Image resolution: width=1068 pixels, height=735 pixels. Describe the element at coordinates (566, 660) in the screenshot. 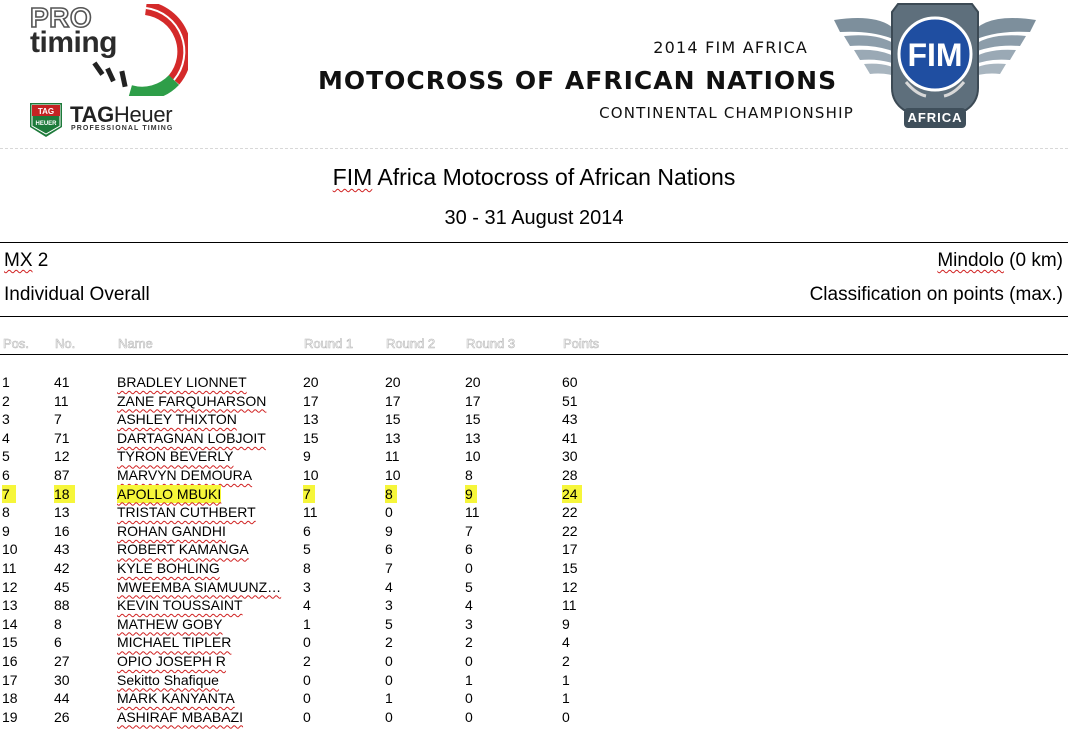

I see `total-points-cell: 2` at that location.